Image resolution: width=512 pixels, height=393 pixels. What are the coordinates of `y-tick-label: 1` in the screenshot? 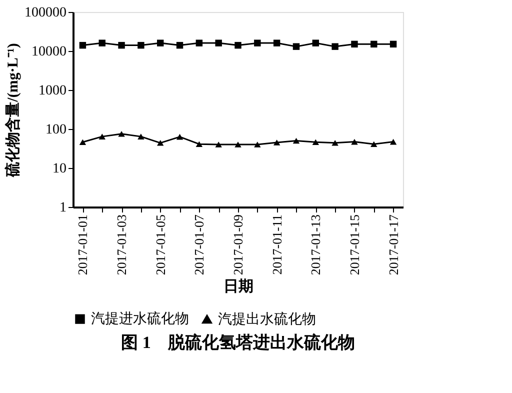 It's located at (63, 208).